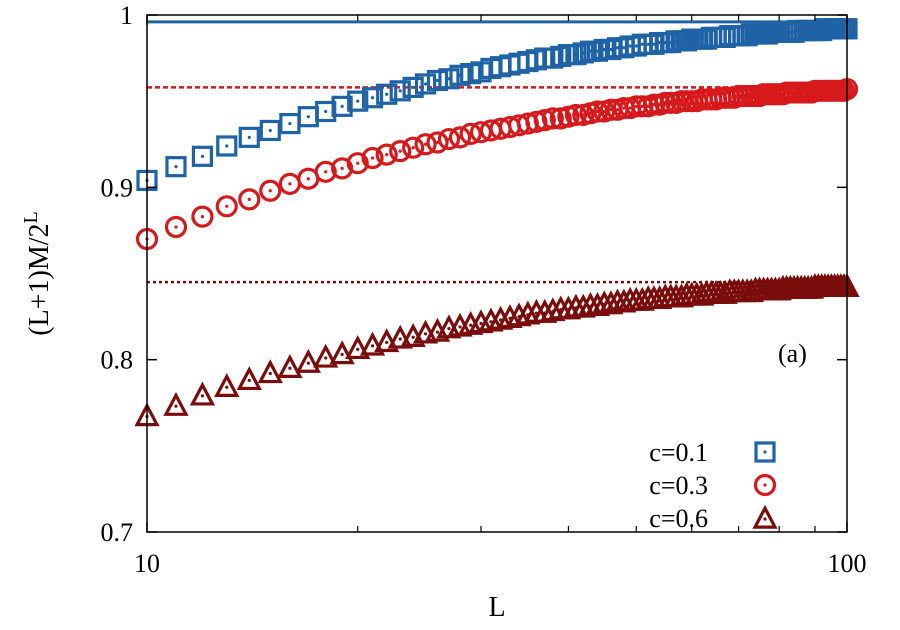  Describe the element at coordinates (496, 607) in the screenshot. I see `x-axis-label: L` at that location.